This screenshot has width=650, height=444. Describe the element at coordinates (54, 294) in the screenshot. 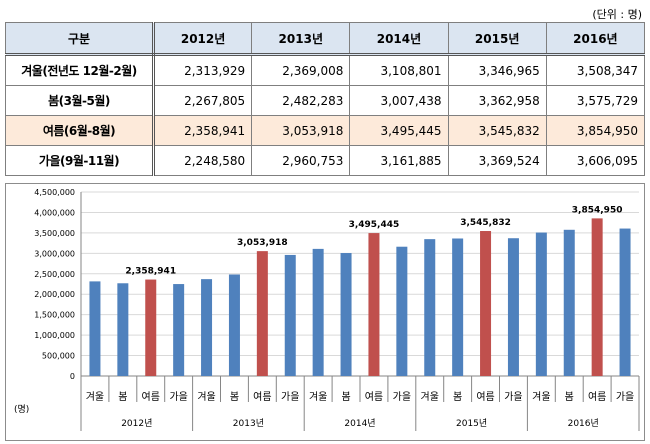

I see `y-tick-label: 2,000,000` at that location.